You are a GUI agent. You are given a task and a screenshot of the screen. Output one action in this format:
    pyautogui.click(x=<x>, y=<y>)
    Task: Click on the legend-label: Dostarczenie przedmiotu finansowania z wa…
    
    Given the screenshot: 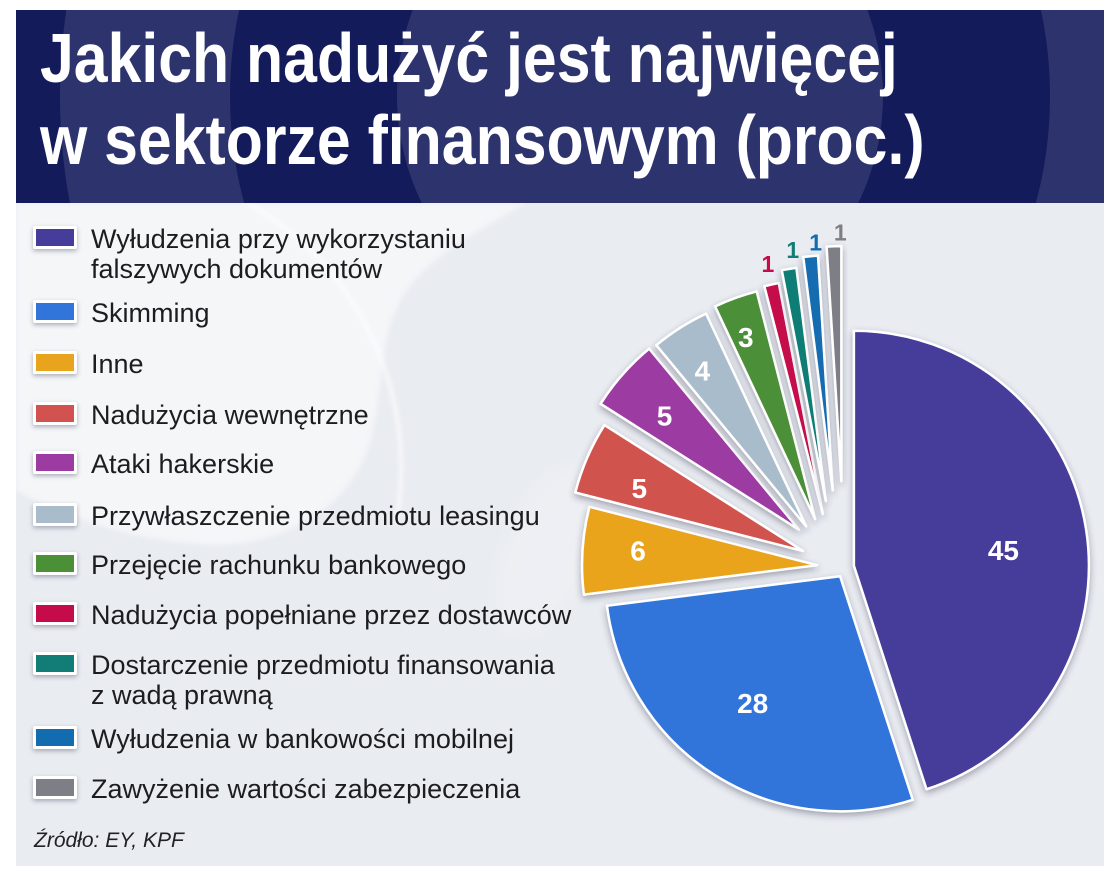 What is the action you would take?
    pyautogui.click(x=323, y=679)
    